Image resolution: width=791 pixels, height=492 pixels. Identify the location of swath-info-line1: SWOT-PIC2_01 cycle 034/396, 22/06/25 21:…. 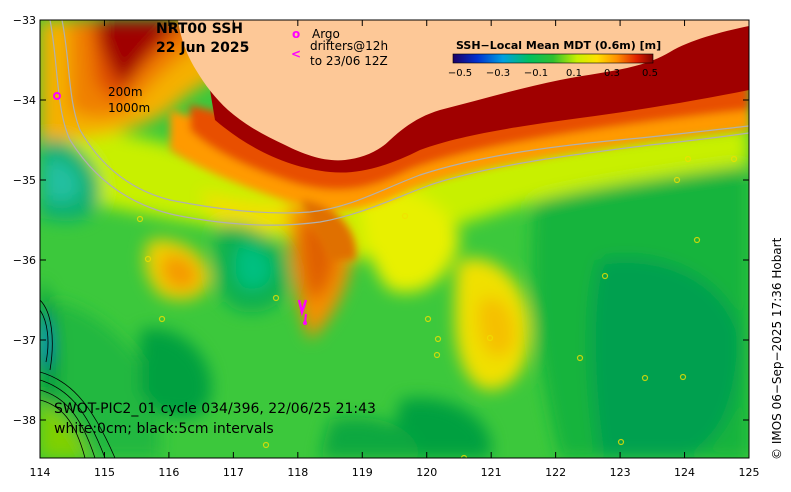
(215, 409).